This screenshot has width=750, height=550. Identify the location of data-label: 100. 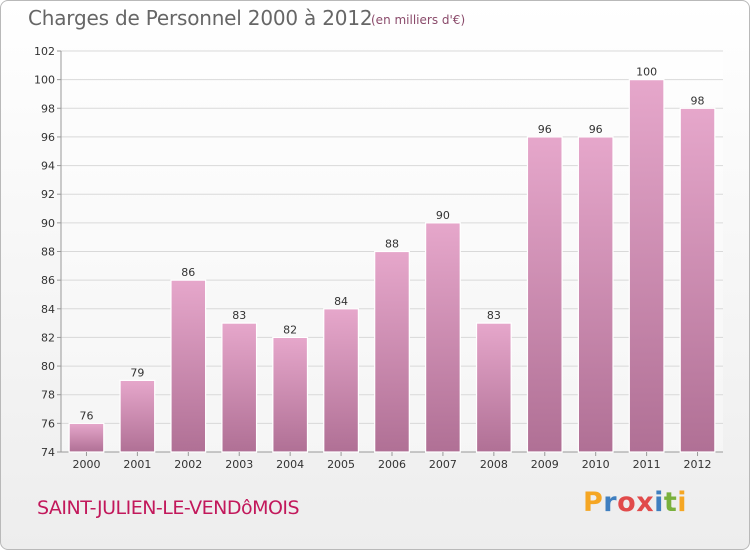
(646, 72).